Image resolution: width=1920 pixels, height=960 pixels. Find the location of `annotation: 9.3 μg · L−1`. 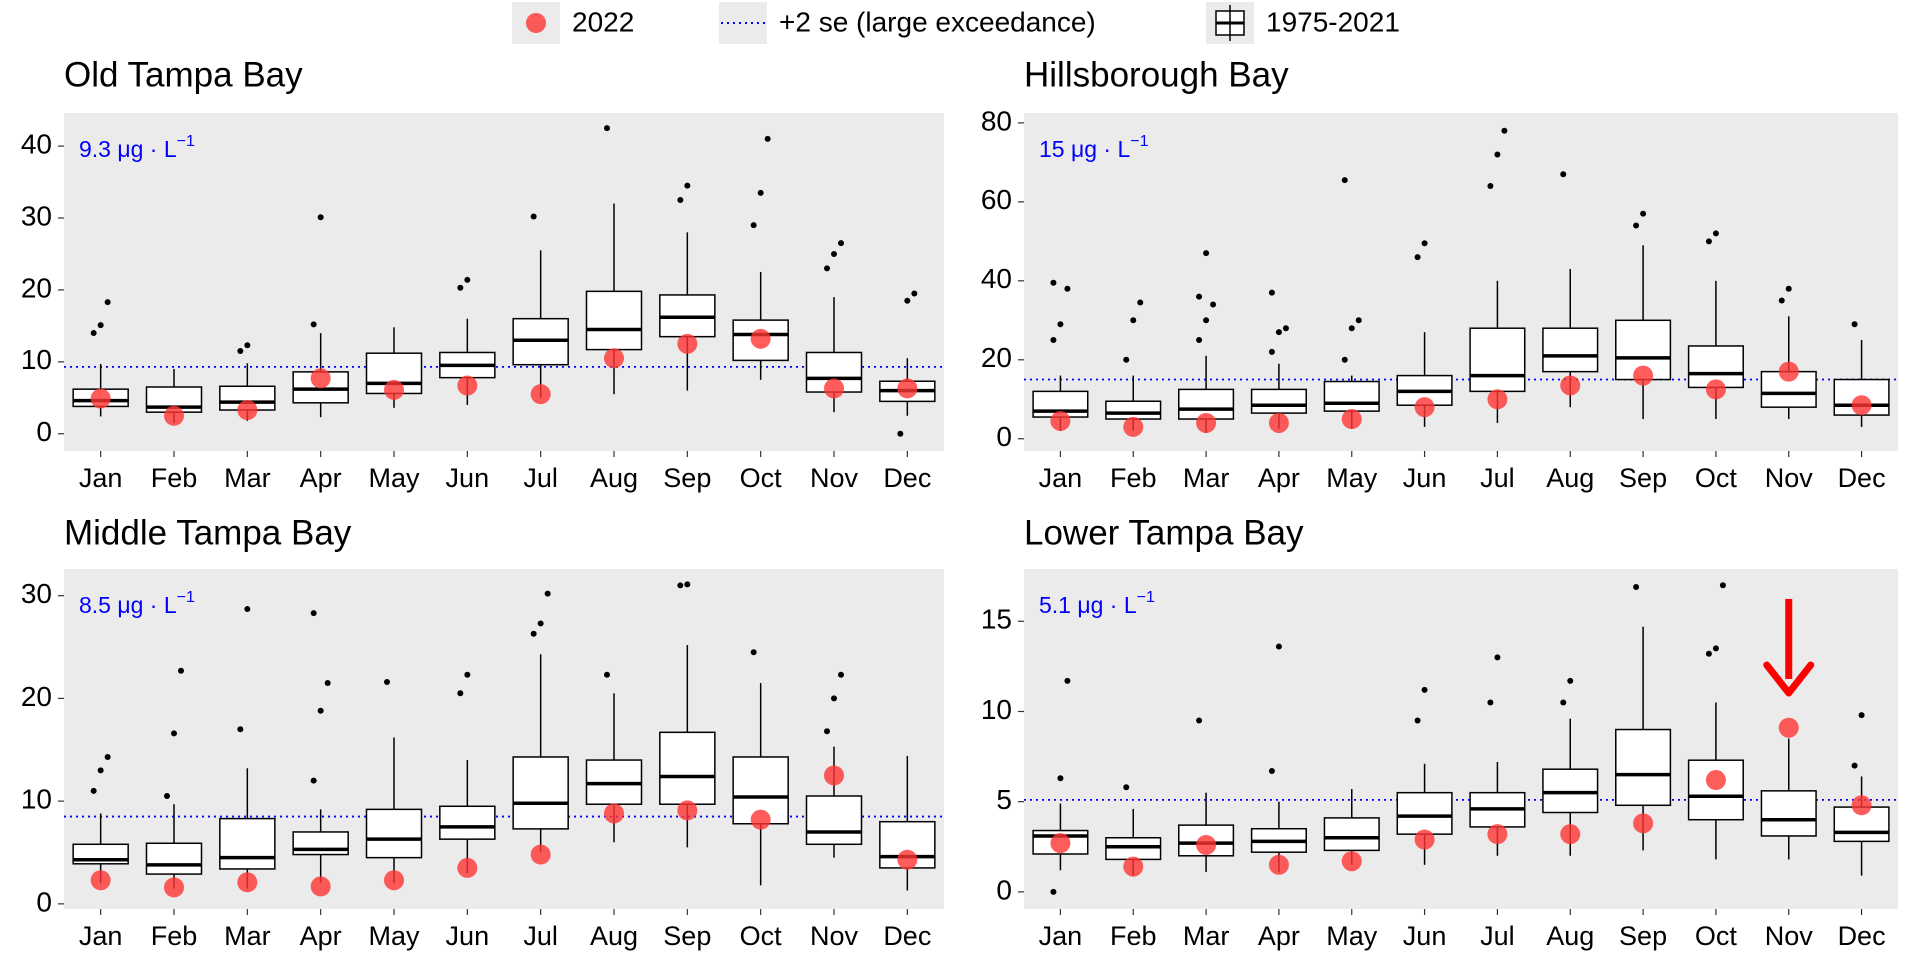

annotation: 9.3 μg · L−1 is located at coordinates (137, 147).